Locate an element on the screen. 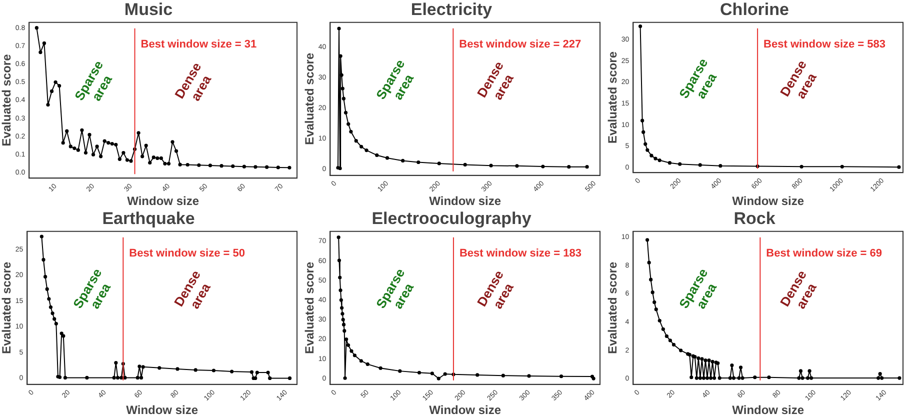 Image resolution: width=911 pixels, height=418 pixels. ref-line-label: Best window size = 583 is located at coordinates (825, 44).